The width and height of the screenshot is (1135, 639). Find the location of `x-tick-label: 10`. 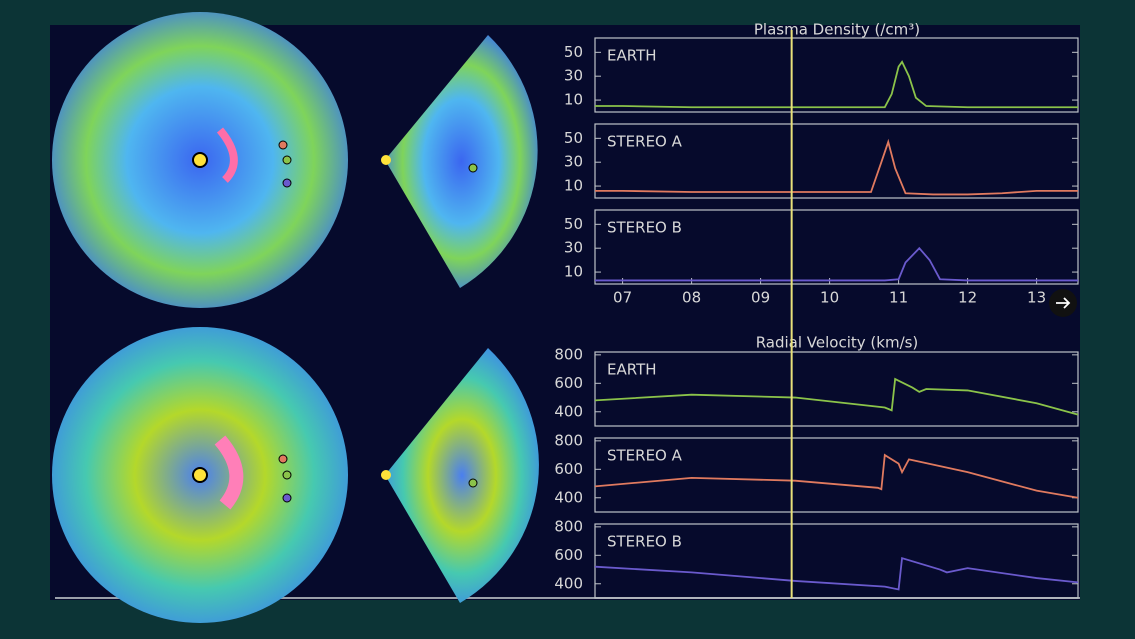

x-tick-label: 10 is located at coordinates (829, 298).